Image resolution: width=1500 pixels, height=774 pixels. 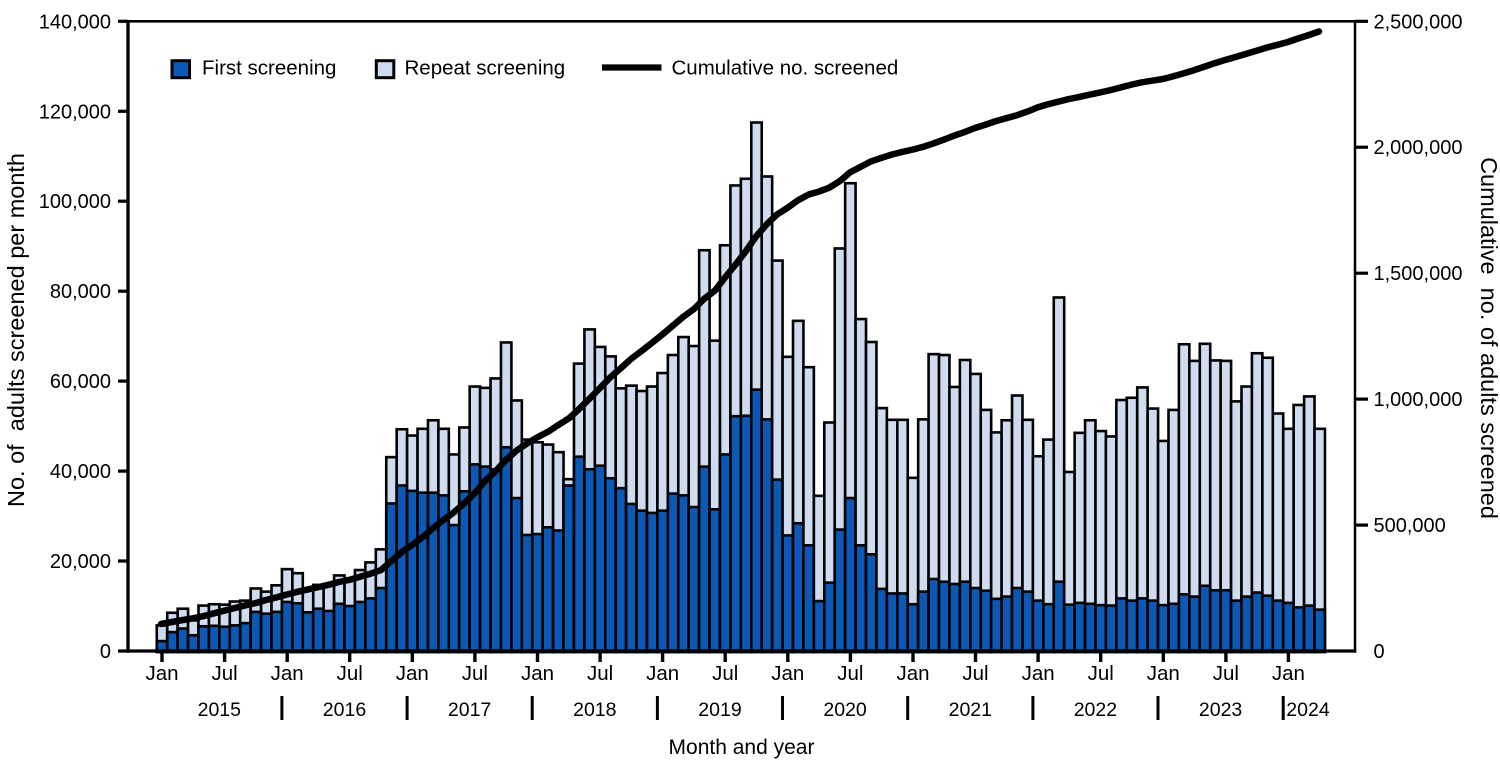 What do you see at coordinates (970, 710) in the screenshot?
I see `svg-text: 2021` at bounding box center [970, 710].